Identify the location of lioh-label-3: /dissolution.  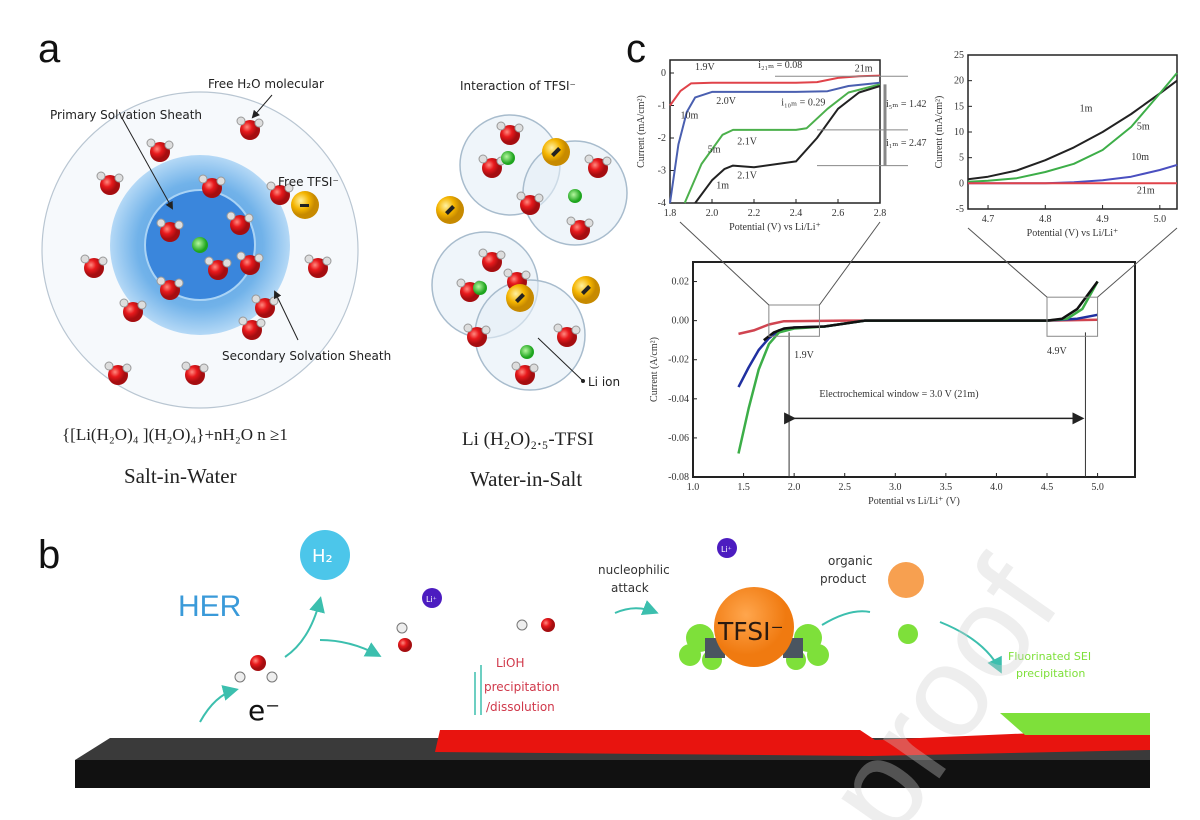
(520, 707).